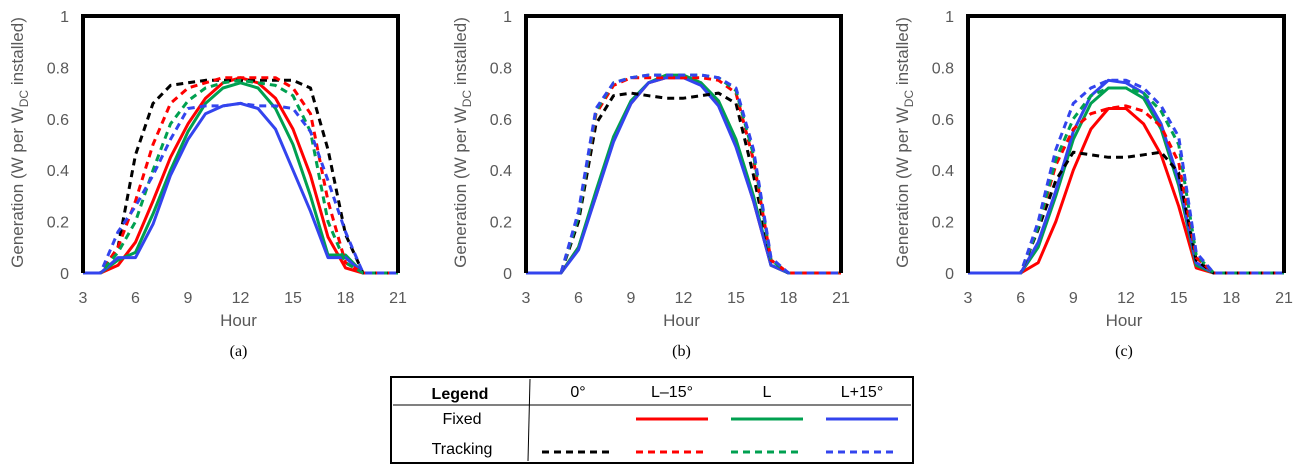 The width and height of the screenshot is (1302, 466). Describe the element at coordinates (681, 351) in the screenshot. I see `panel-label: (b)` at that location.